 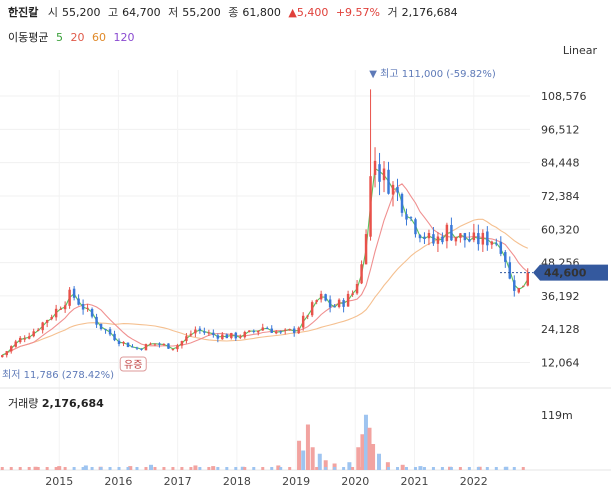 What do you see at coordinates (59, 481) in the screenshot?
I see `x-tick-label: 2015` at bounding box center [59, 481].